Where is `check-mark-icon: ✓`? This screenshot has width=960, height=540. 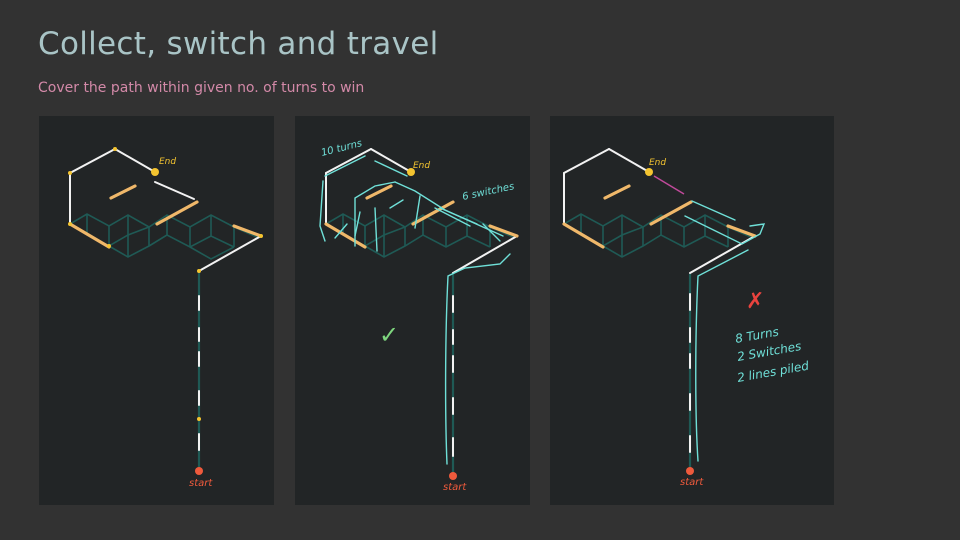
check-mark-icon: ✓ is located at coordinates (389, 335).